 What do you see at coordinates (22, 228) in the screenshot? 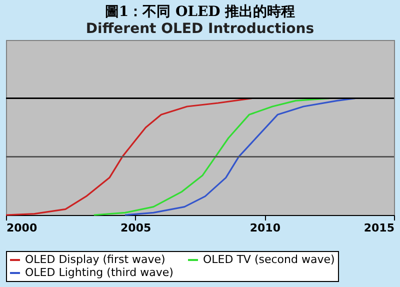
I see `x-tick-label: 2000` at bounding box center [22, 228].